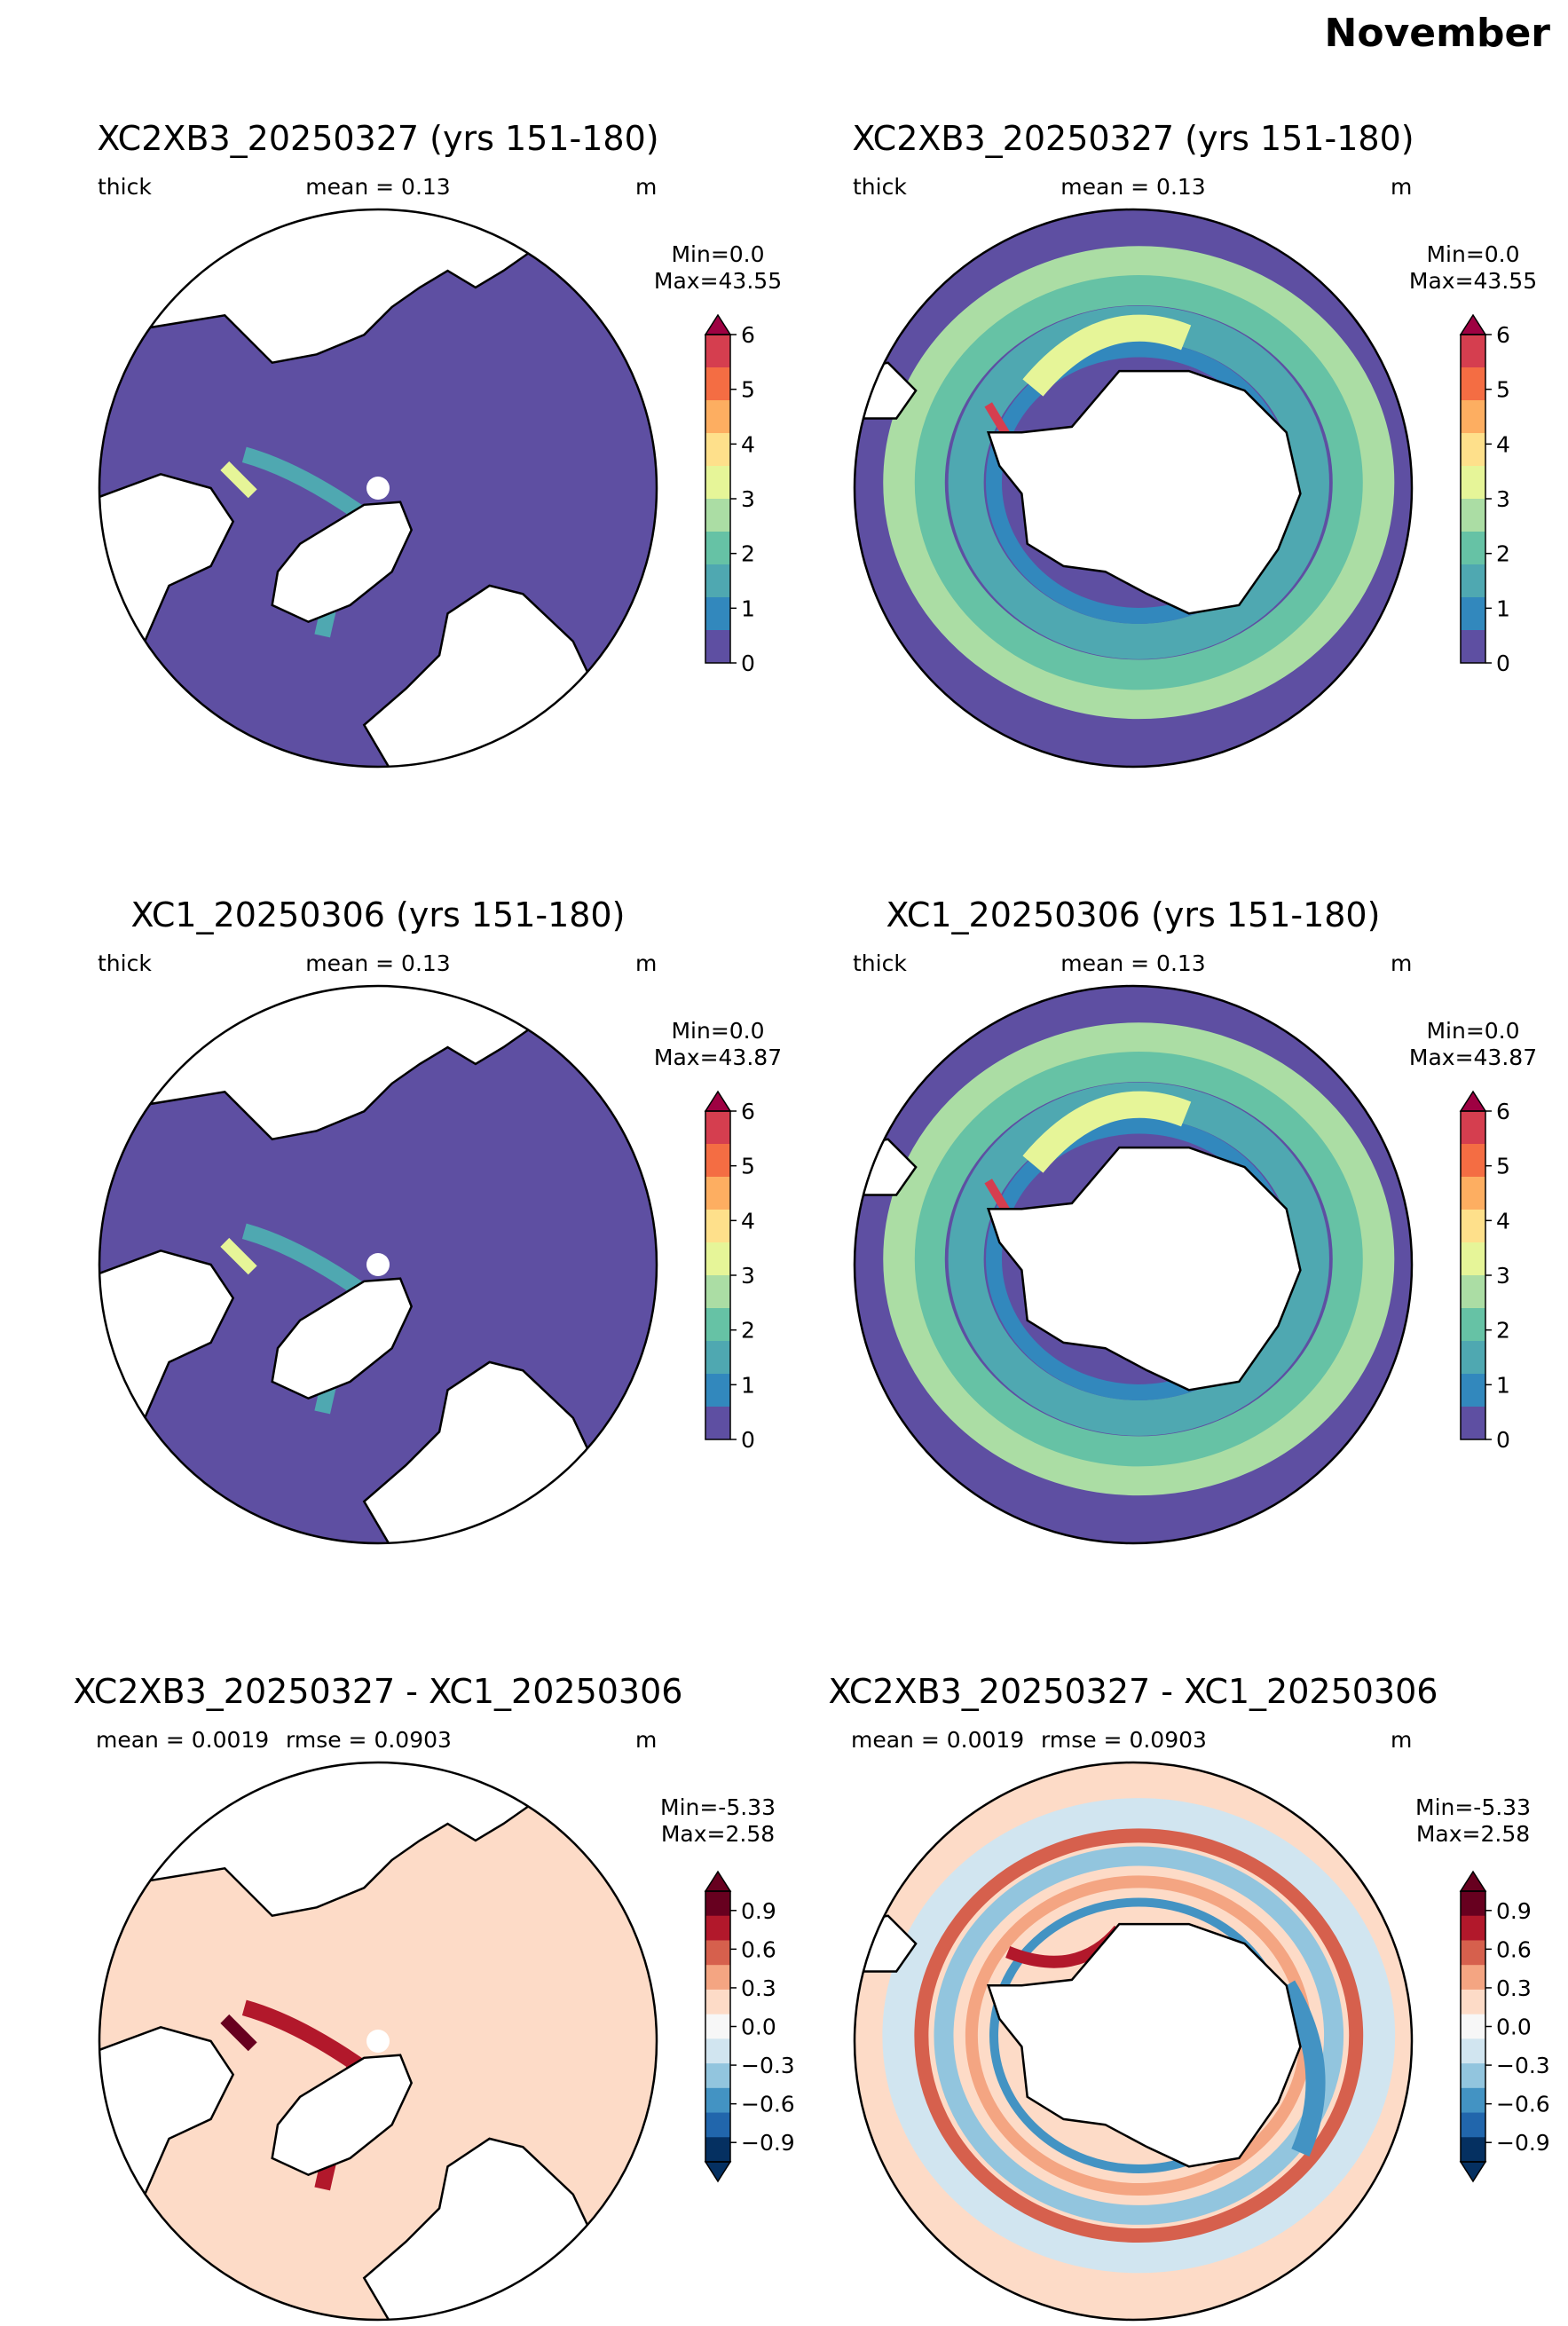 The width and height of the screenshot is (1568, 2326). What do you see at coordinates (1523, 2065) in the screenshot?
I see `colorbar-tick-label: −0.3` at bounding box center [1523, 2065].